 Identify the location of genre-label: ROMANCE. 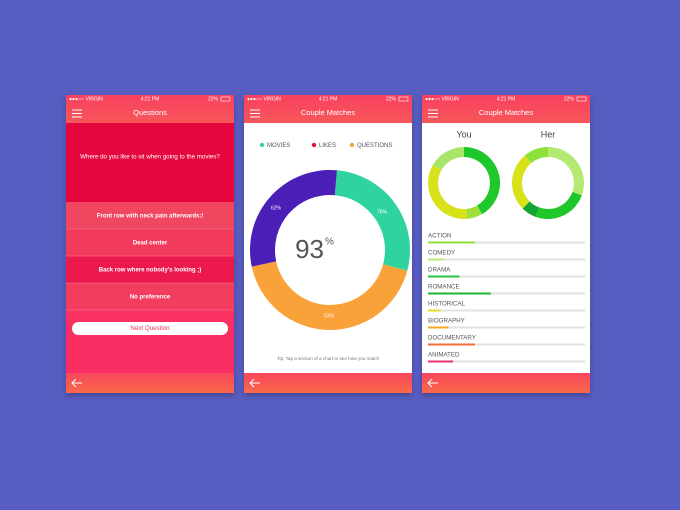
(444, 287).